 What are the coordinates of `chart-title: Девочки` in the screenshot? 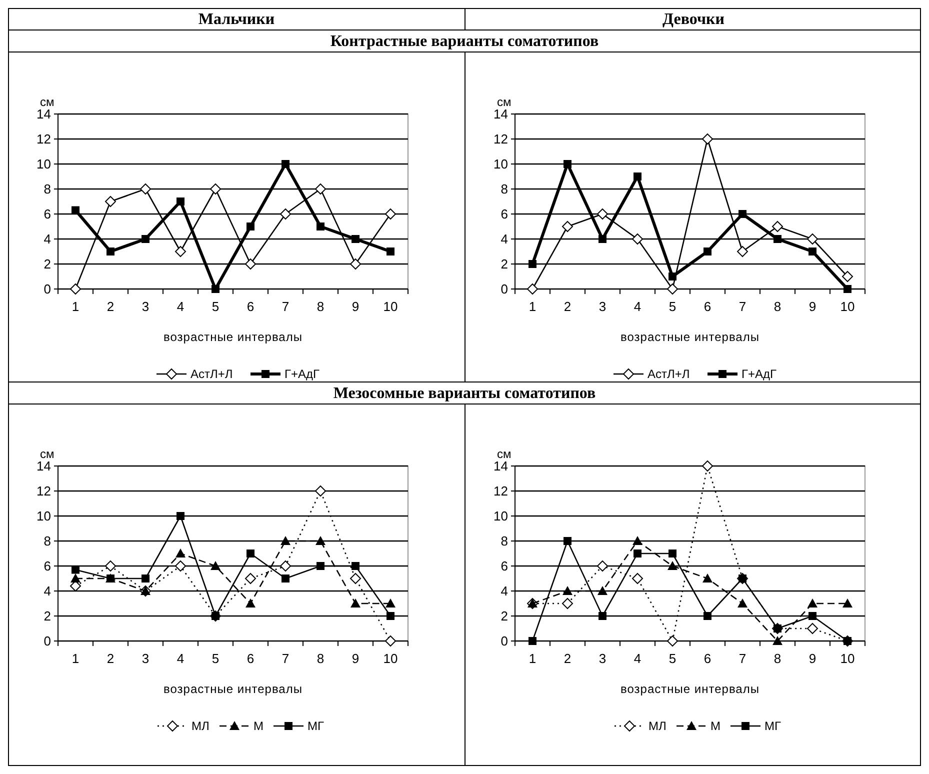 It's located at (693, 19).